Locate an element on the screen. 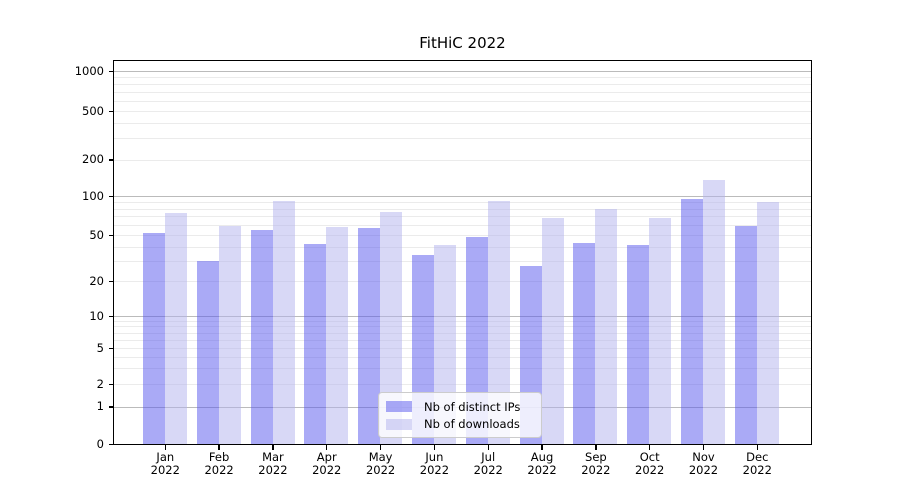 The image size is (900, 500). x-tick-label-jan: Jan 2022 is located at coordinates (165, 463).